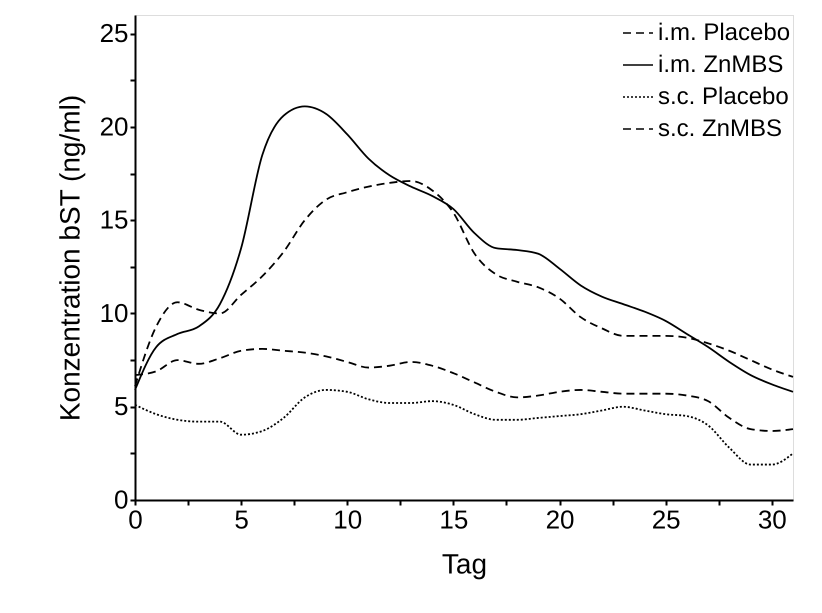  What do you see at coordinates (772, 519) in the screenshot?
I see `x-tick-label: 30` at bounding box center [772, 519].